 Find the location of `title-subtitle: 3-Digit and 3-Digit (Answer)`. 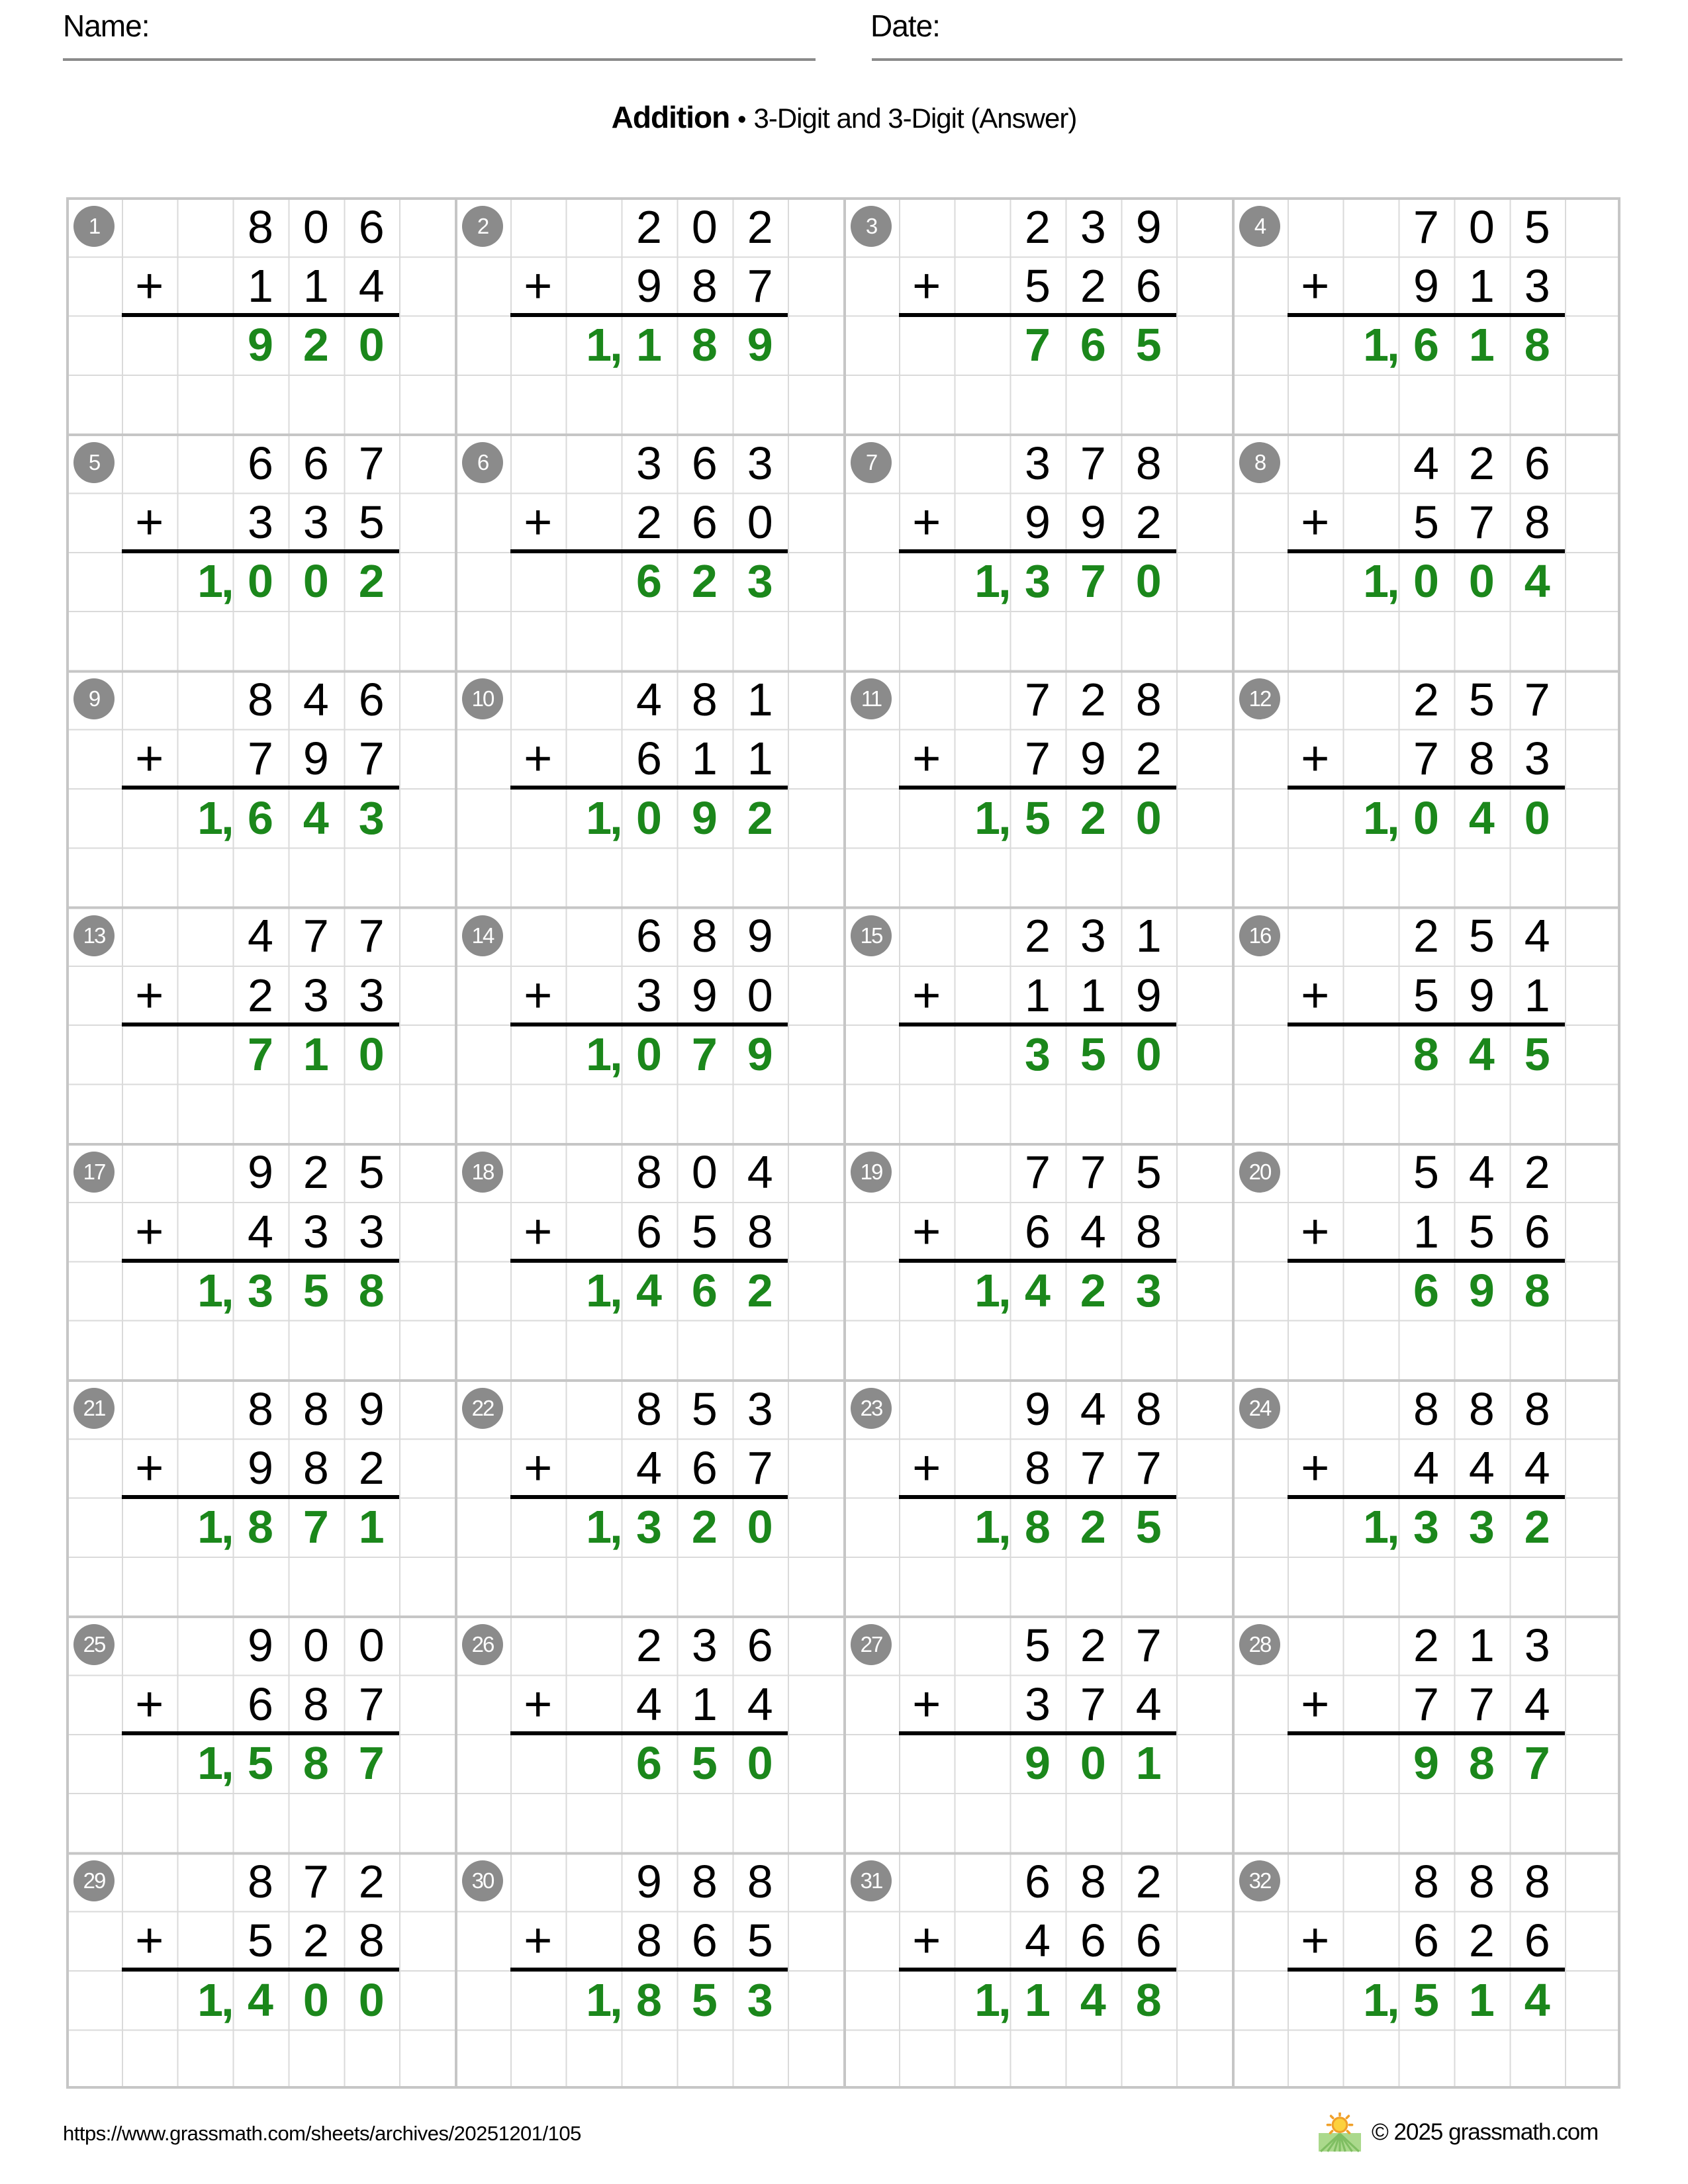

title-subtitle: 3-Digit and 3-Digit (Answer) is located at coordinates (915, 119).